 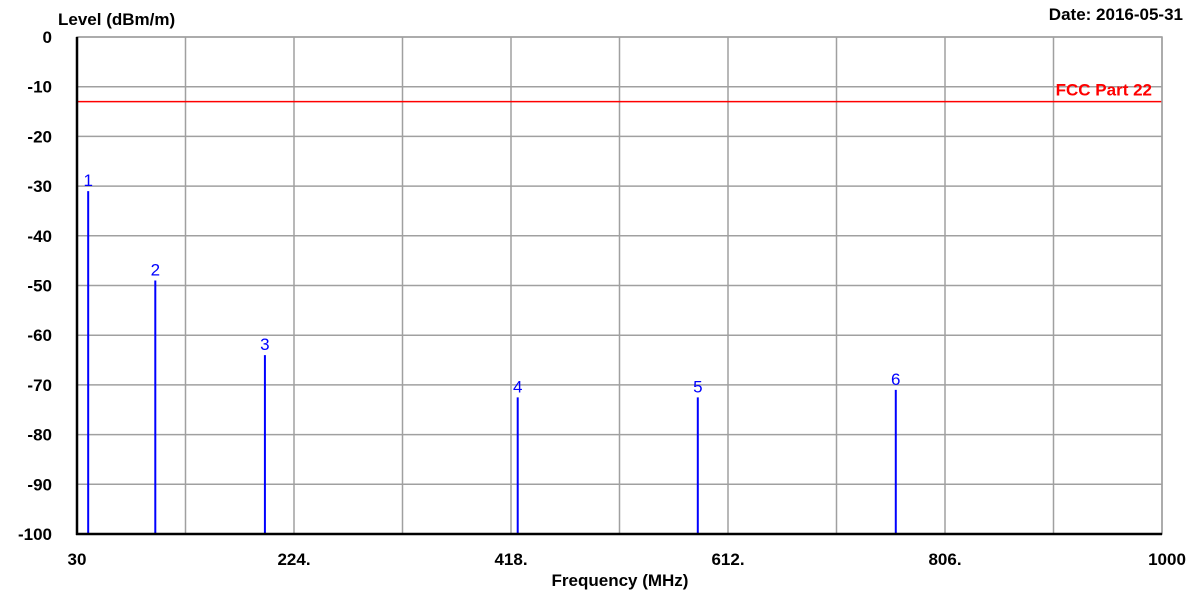 What do you see at coordinates (39, 87) in the screenshot?
I see `y-tick-label: -10` at bounding box center [39, 87].